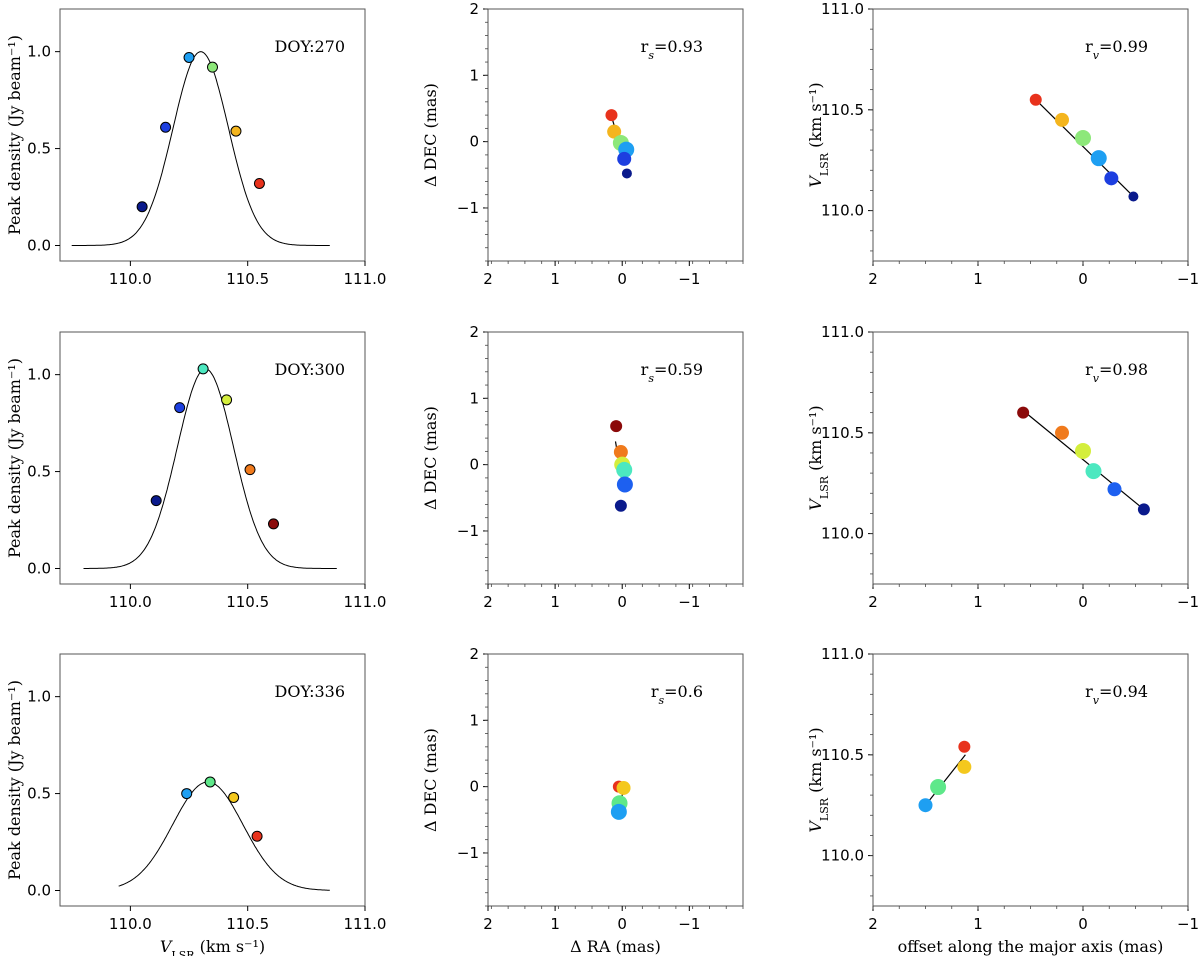  Describe the element at coordinates (582, 467) in the screenshot. I see `panel-pos-300: 2 1 0 −1 −1 0 1 2 Δ DEC (mas) rs=0.59` at that location.